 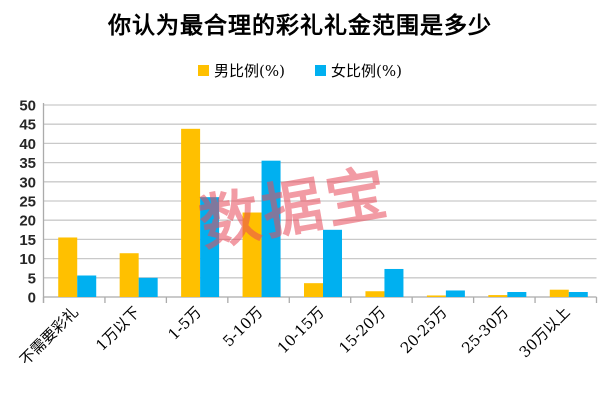 What do you see at coordinates (27, 240) in the screenshot?
I see `y-tick-label: 15` at bounding box center [27, 240].